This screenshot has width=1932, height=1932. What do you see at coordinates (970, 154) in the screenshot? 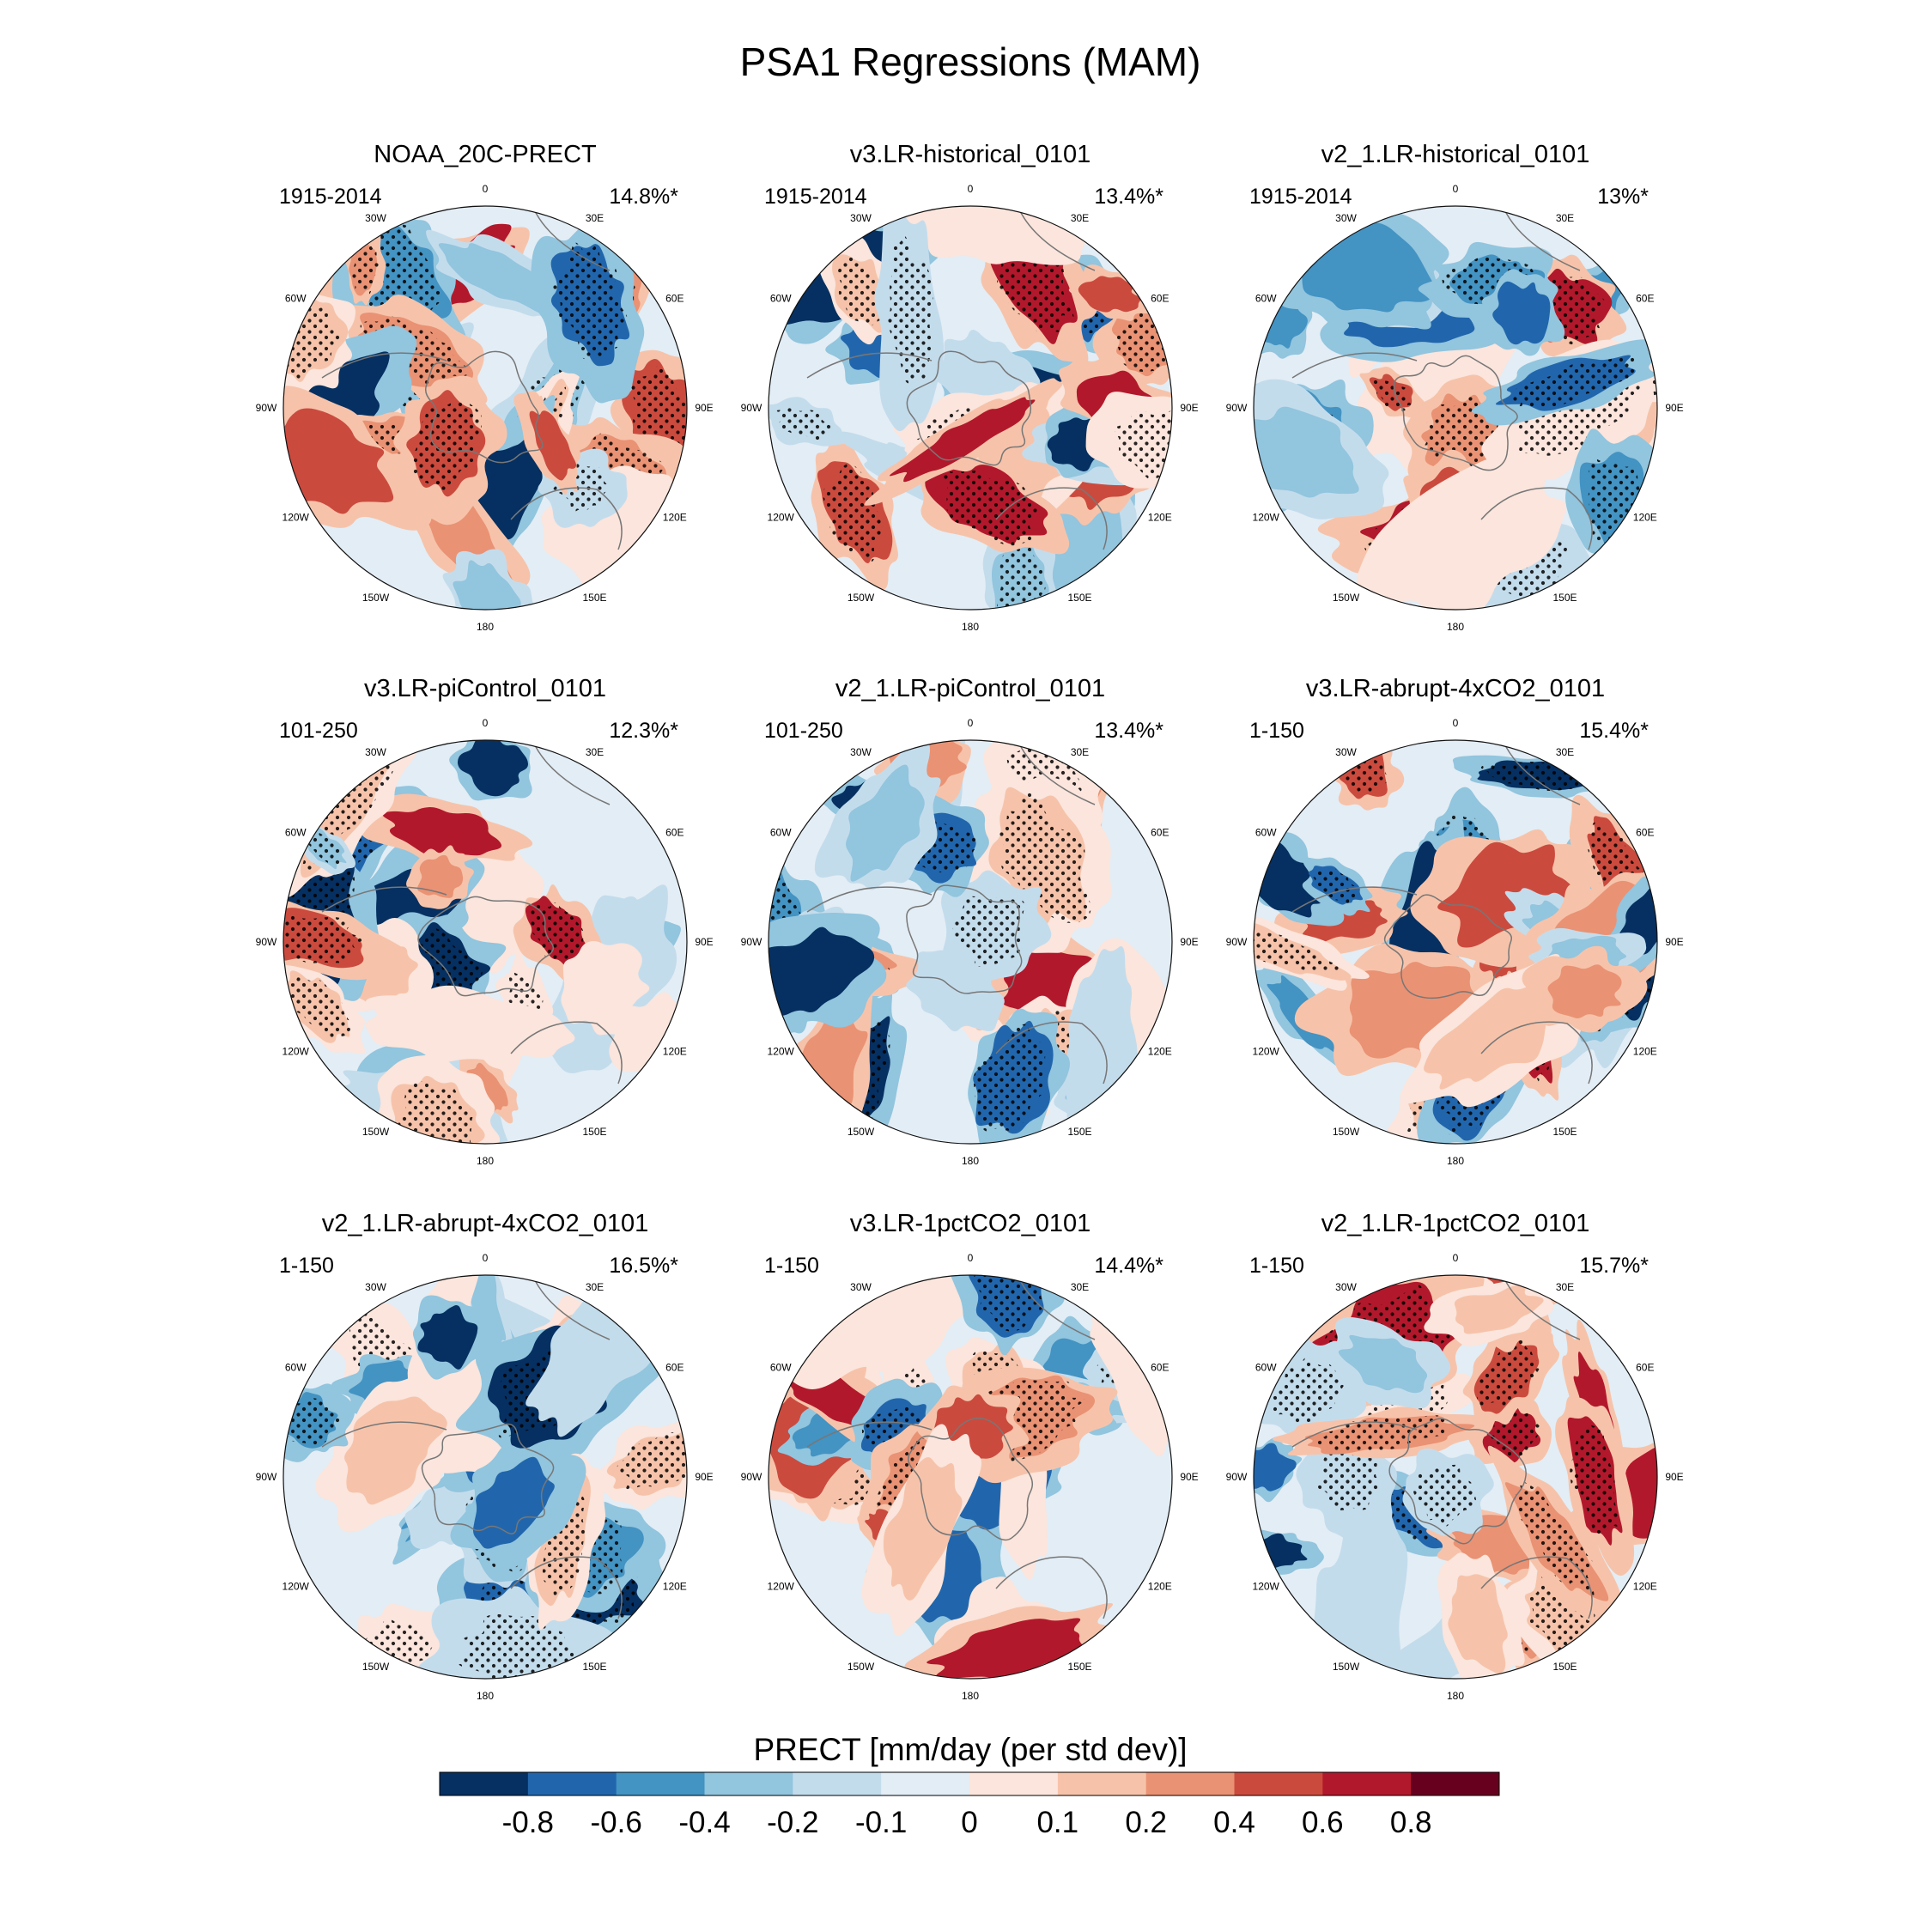
I see `panel-title: v3.LR-historical_0101` at bounding box center [970, 154].